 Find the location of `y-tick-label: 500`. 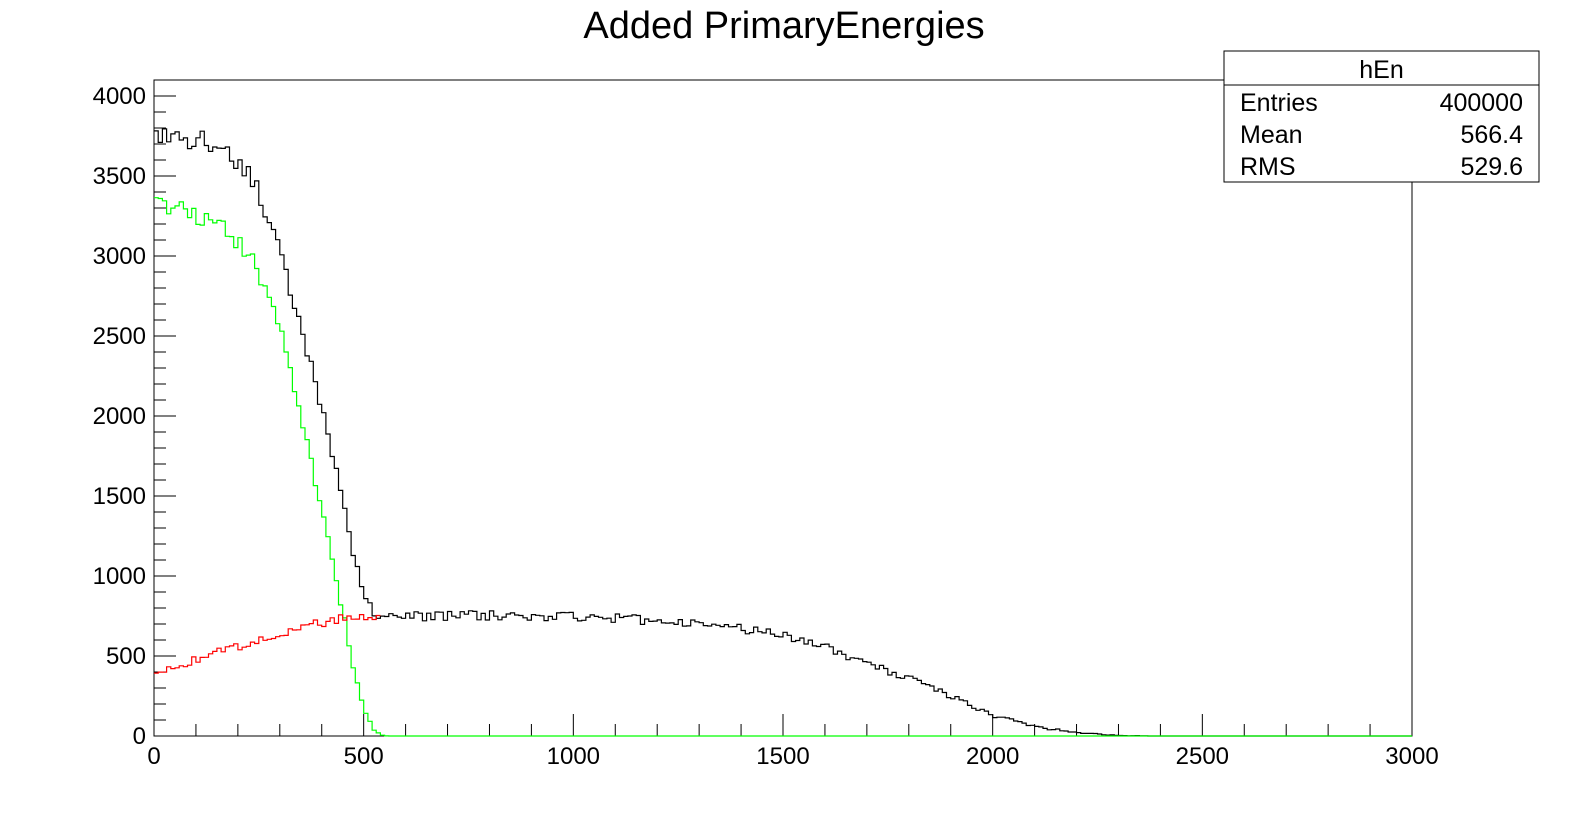

y-tick-label: 500 is located at coordinates (126, 656).